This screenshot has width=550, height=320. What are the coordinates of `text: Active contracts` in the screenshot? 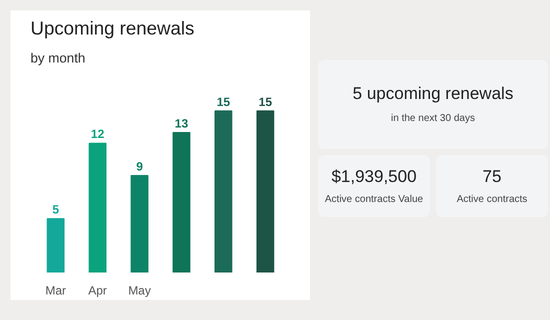 It's located at (492, 199).